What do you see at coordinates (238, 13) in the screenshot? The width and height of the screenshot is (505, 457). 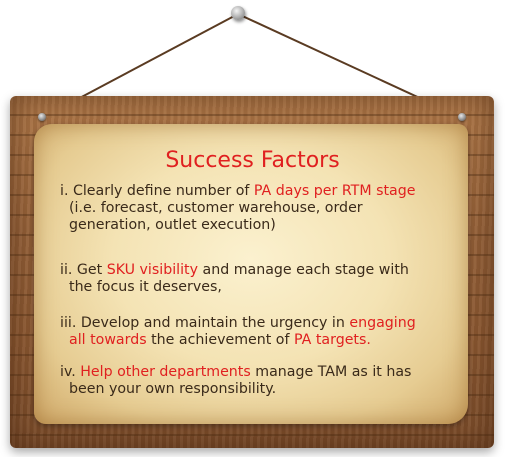 I see `nail-icon` at bounding box center [238, 13].